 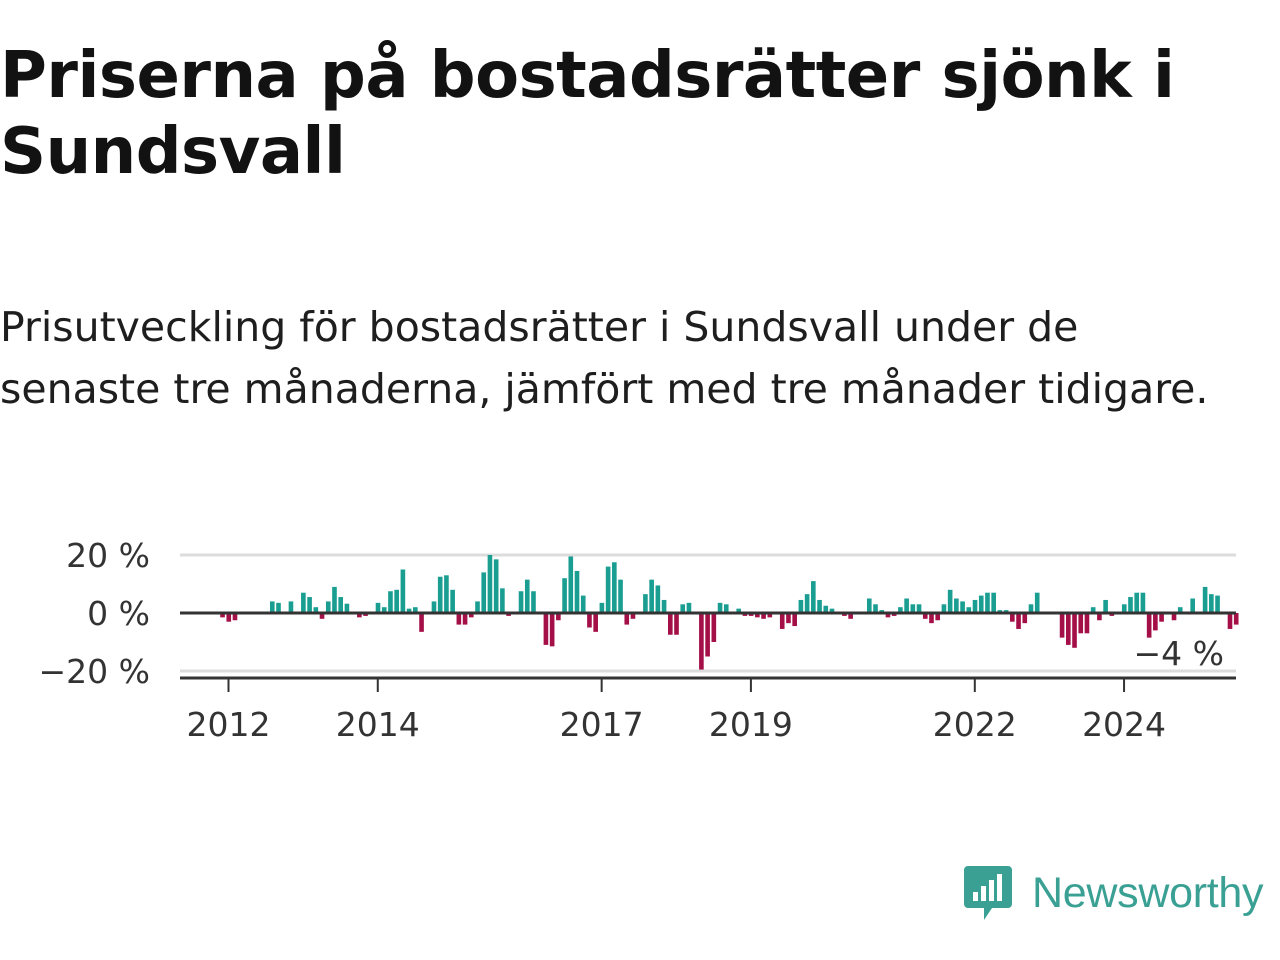 I want to click on y-tick-label: 20 %, so click(x=108, y=555).